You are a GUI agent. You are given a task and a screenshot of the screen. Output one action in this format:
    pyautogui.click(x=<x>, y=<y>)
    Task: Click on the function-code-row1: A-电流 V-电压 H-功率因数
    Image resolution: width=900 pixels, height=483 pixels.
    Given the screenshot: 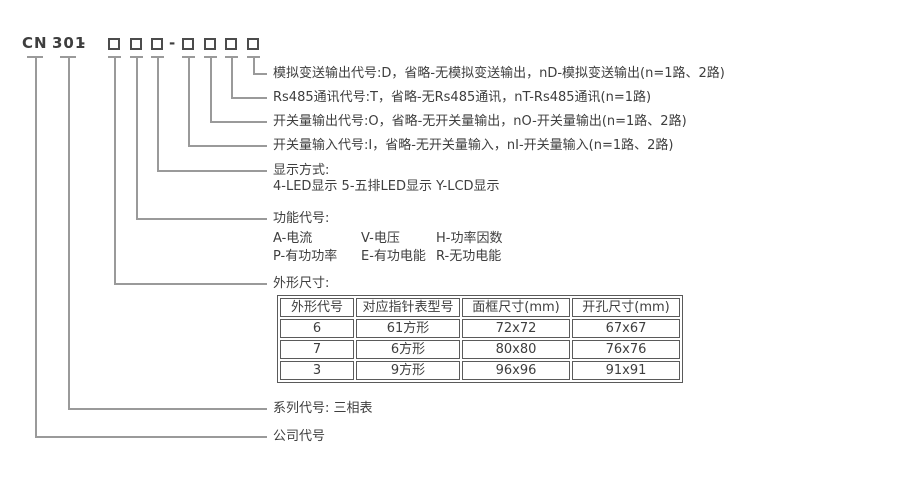 What is the action you would take?
    pyautogui.click(x=387, y=239)
    